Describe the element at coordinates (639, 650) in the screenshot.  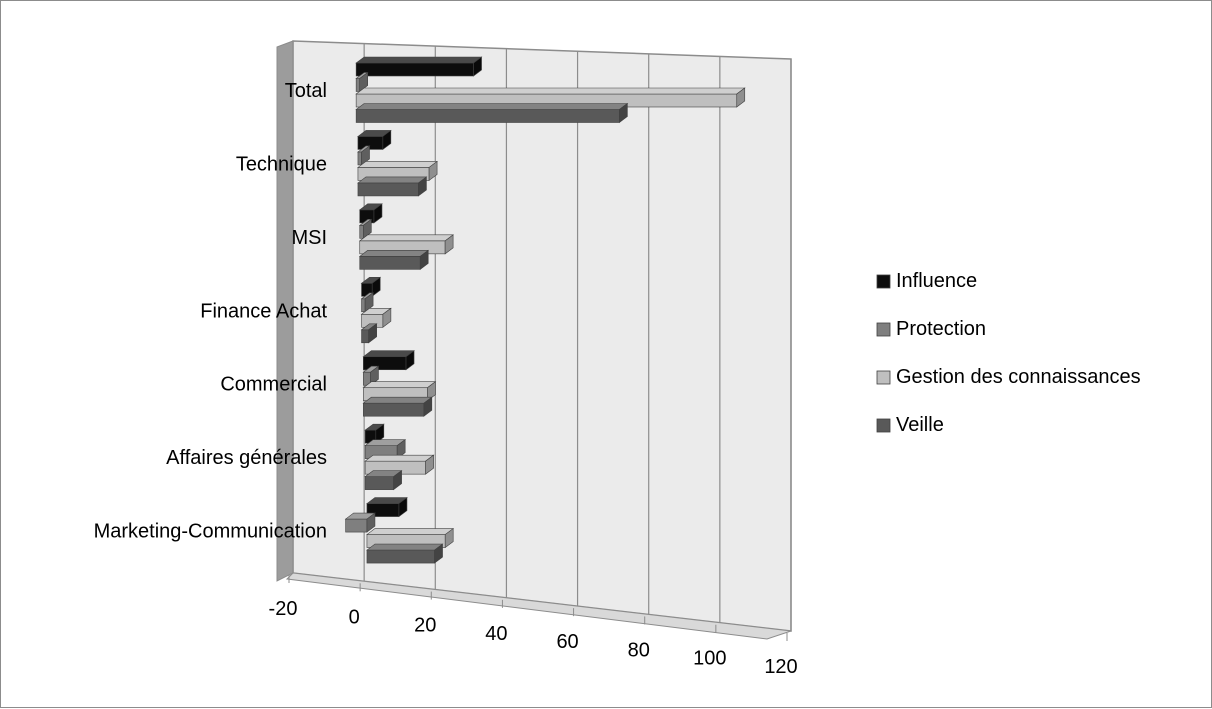
I see `x-tick-label: 80` at that location.